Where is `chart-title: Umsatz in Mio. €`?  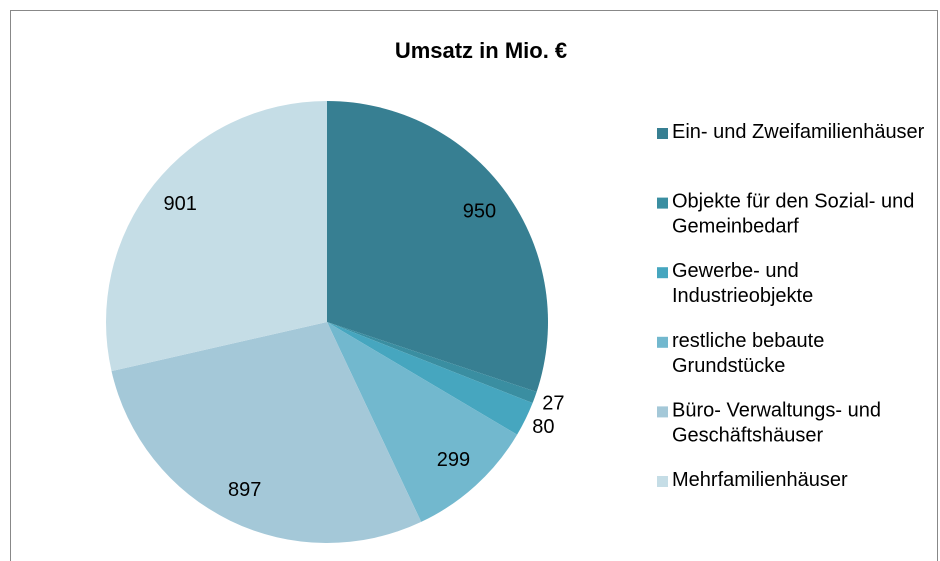 chart-title: Umsatz in Mio. € is located at coordinates (481, 50).